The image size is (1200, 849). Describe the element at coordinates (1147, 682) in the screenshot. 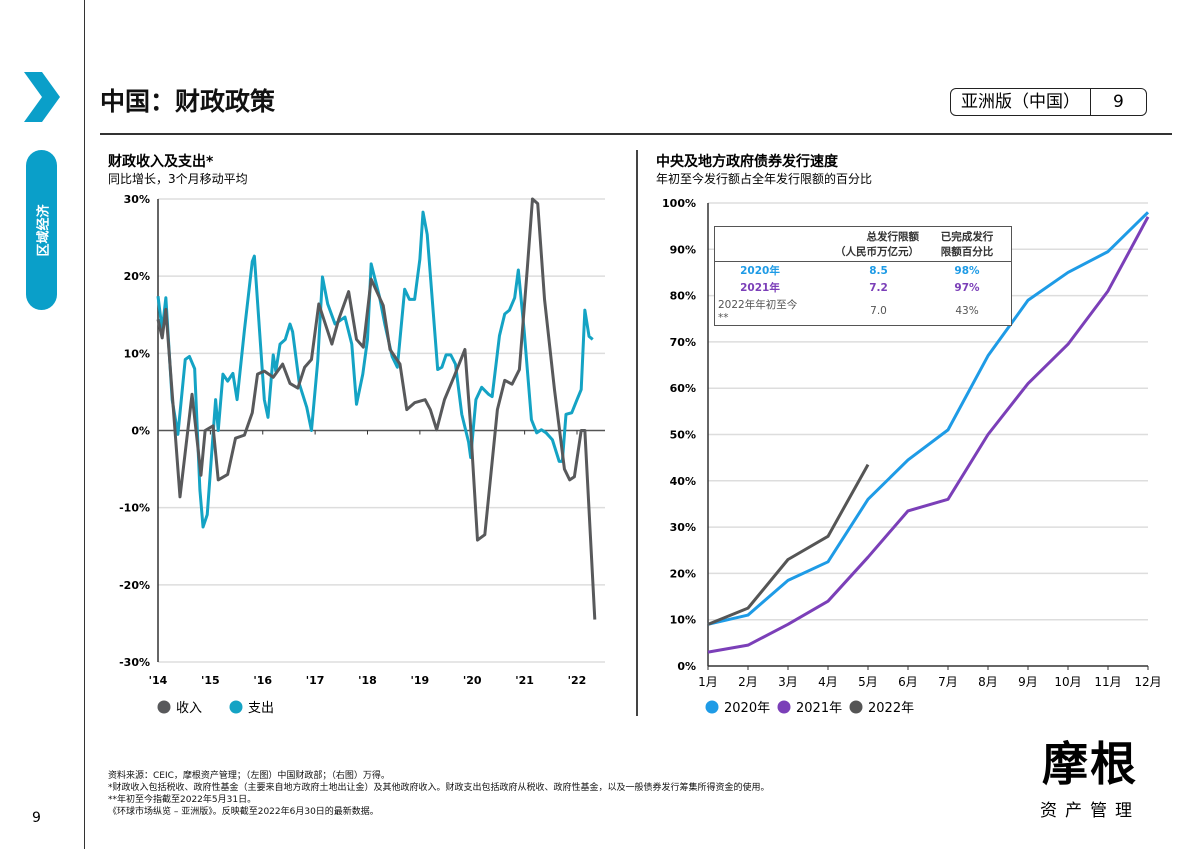

I see `x-tick-label: 12月` at that location.